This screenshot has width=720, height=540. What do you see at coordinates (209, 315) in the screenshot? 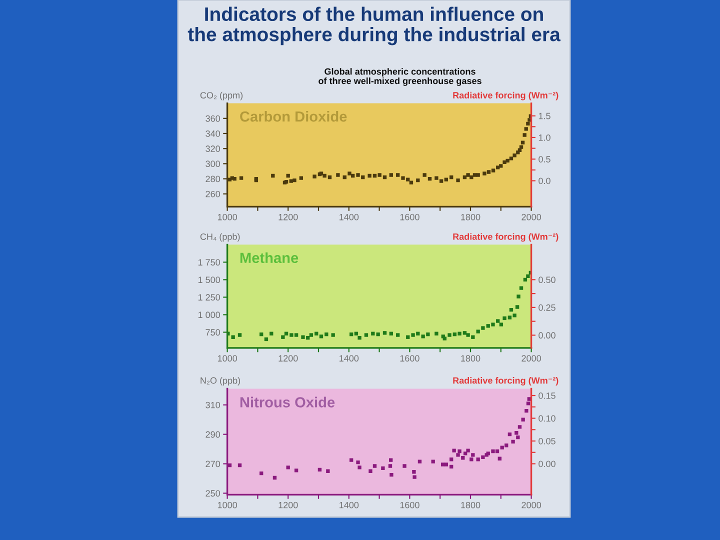
I see `y-tick-label: 1 000` at bounding box center [209, 315].